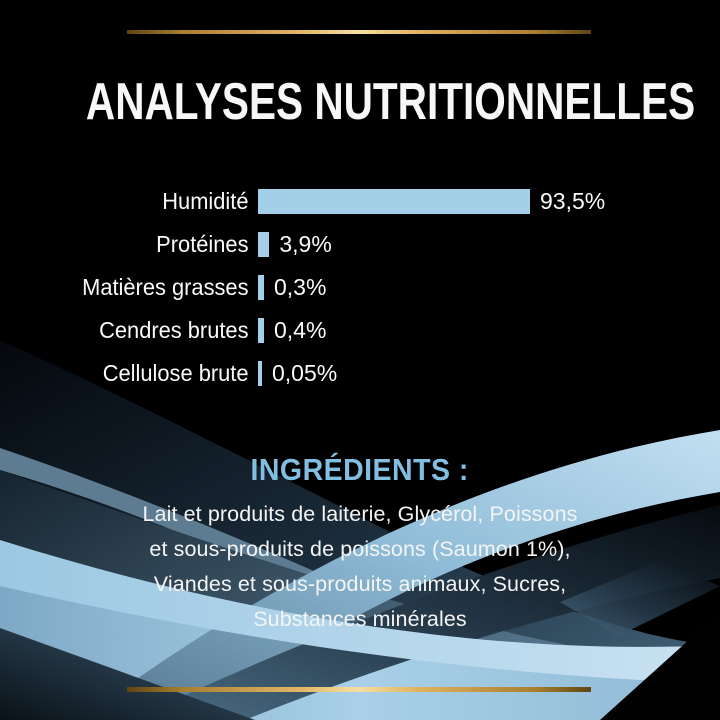 This screenshot has height=720, width=720. I want to click on bar-value-humidite: 93,5%, so click(572, 201).